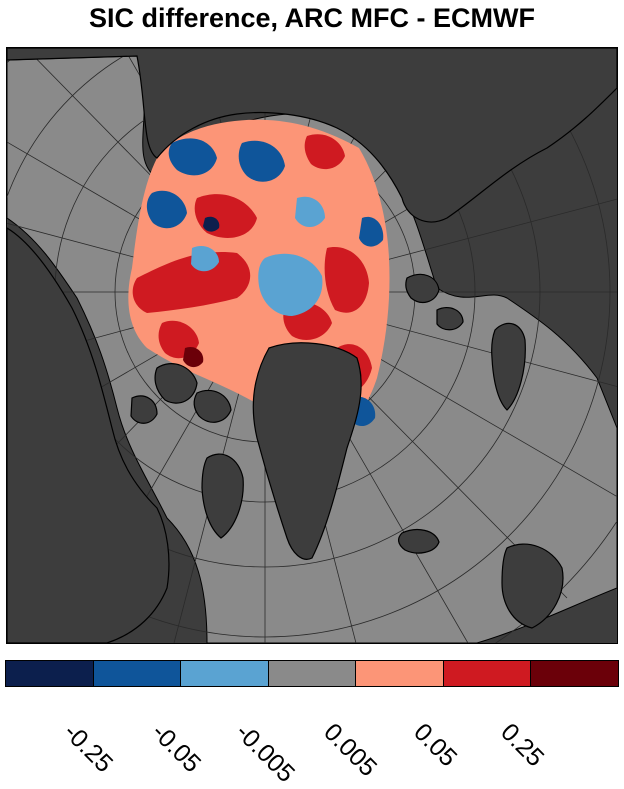 The width and height of the screenshot is (624, 789). Describe the element at coordinates (350, 750) in the screenshot. I see `colorbar-tick-label: 0.005` at that location.